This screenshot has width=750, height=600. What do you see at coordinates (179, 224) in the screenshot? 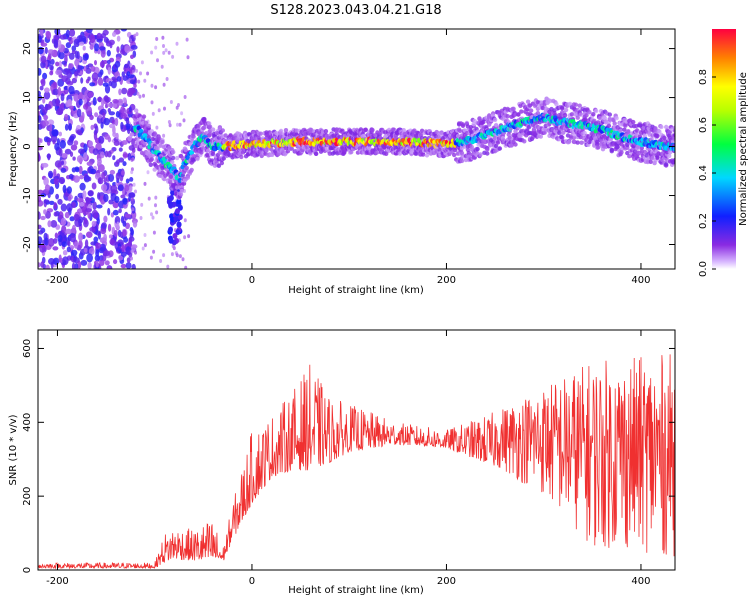
I see `spectrogram-dip-cell` at bounding box center [179, 224].